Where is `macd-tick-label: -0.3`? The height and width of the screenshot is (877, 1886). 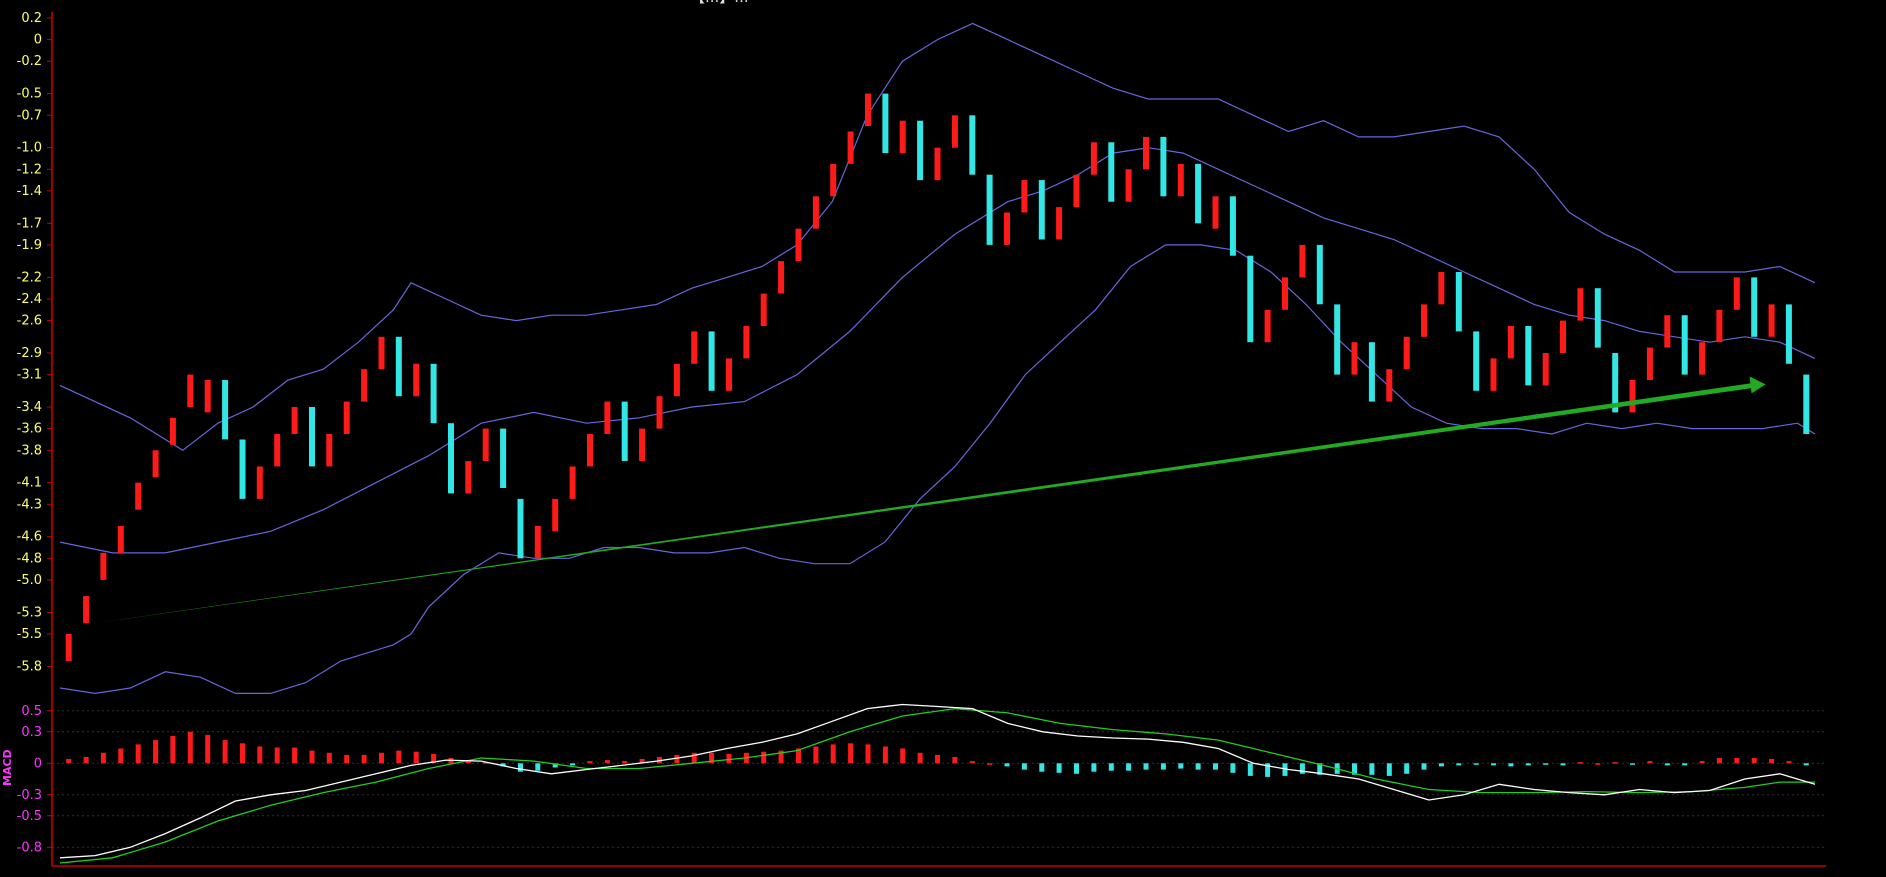 macd-tick-label: -0.3 is located at coordinates (29, 795).